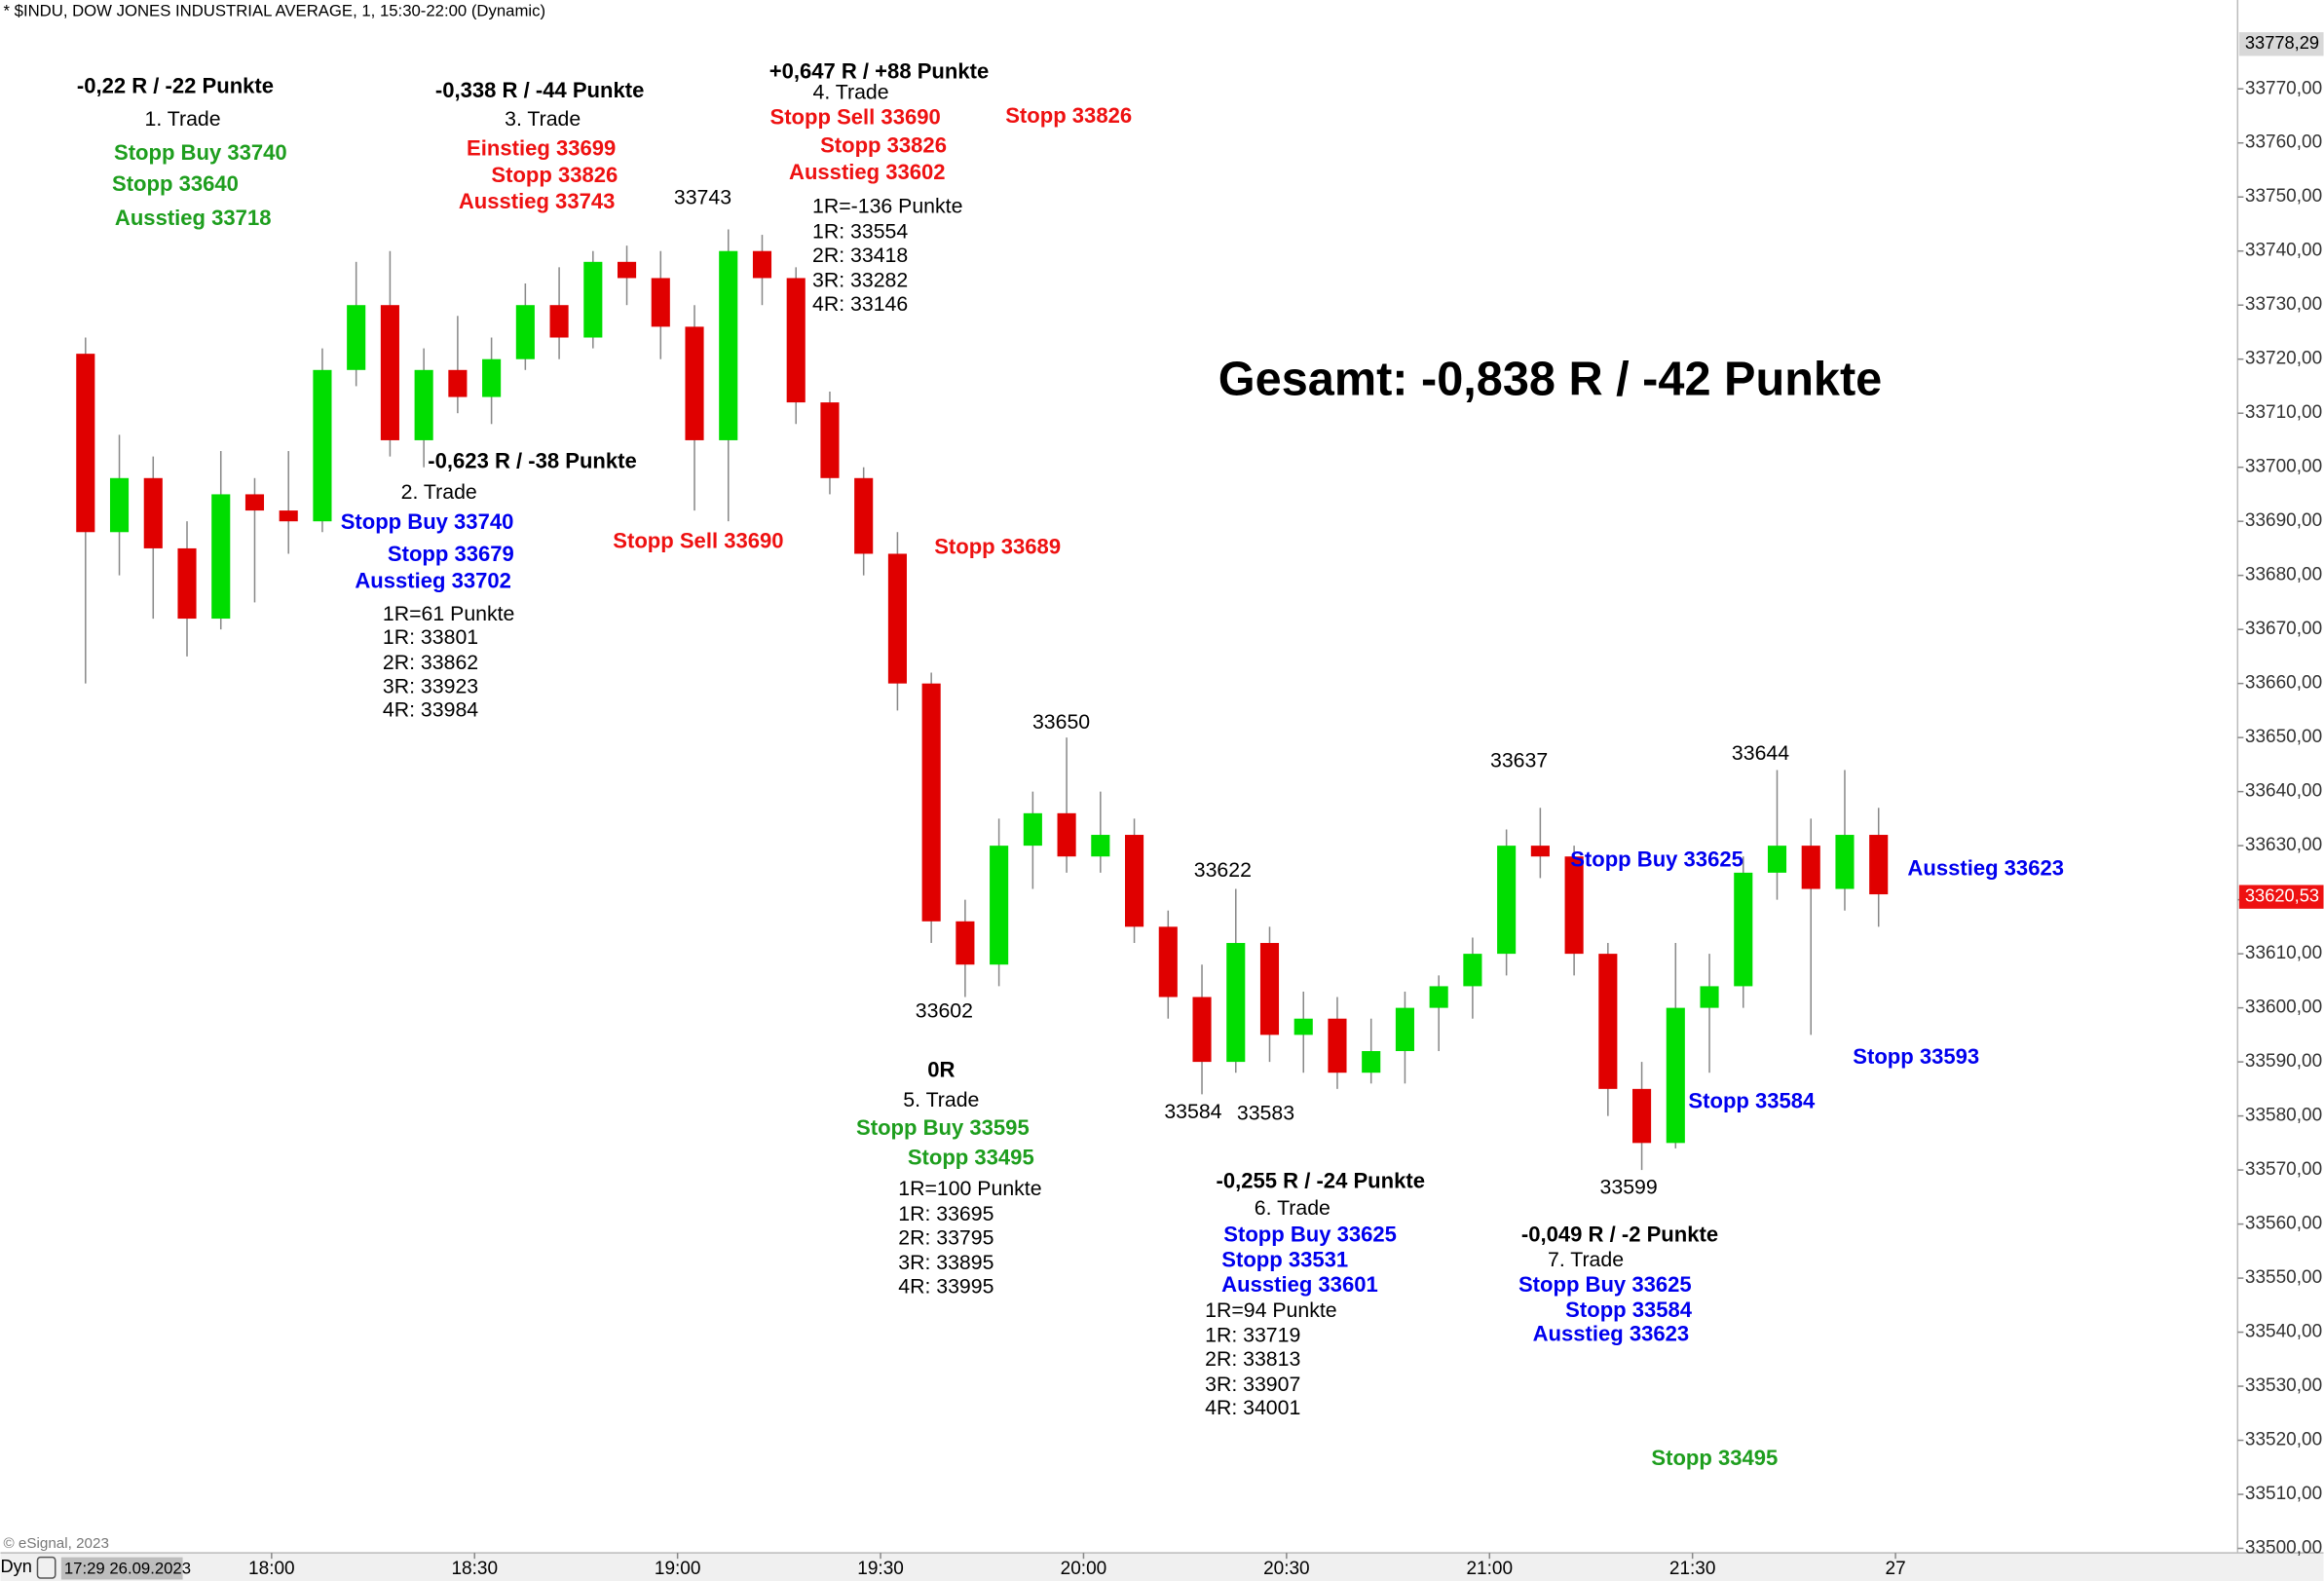  I want to click on annotation: 3R: 33282, so click(860, 280).